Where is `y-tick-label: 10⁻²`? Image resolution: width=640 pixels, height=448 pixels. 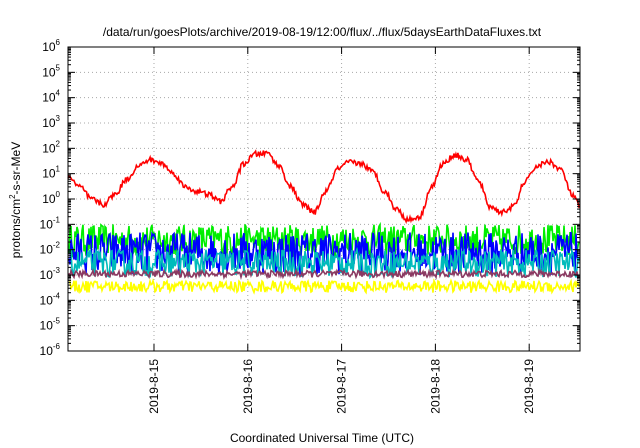 y-tick-label: 10⁻² is located at coordinates (50, 249).